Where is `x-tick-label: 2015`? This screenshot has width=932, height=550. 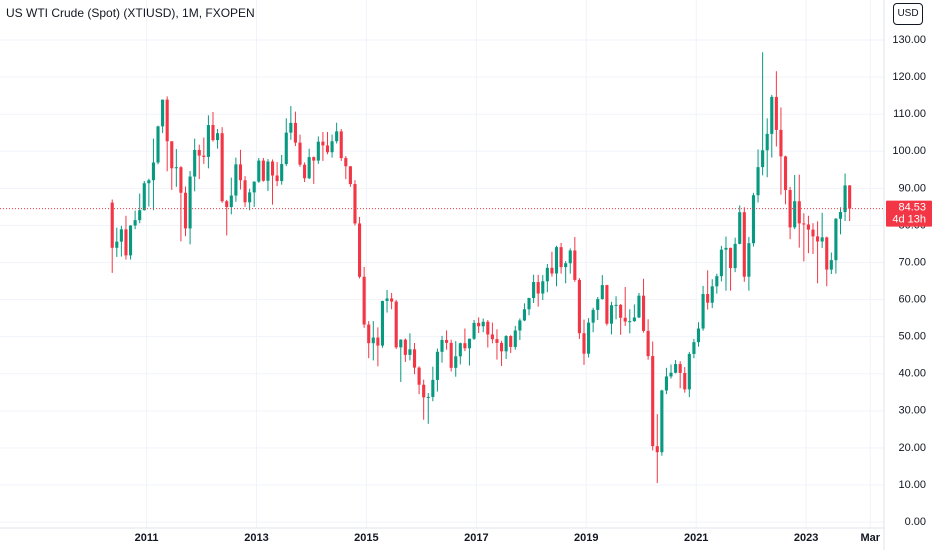
x-tick-label: 2015 is located at coordinates (366, 538).